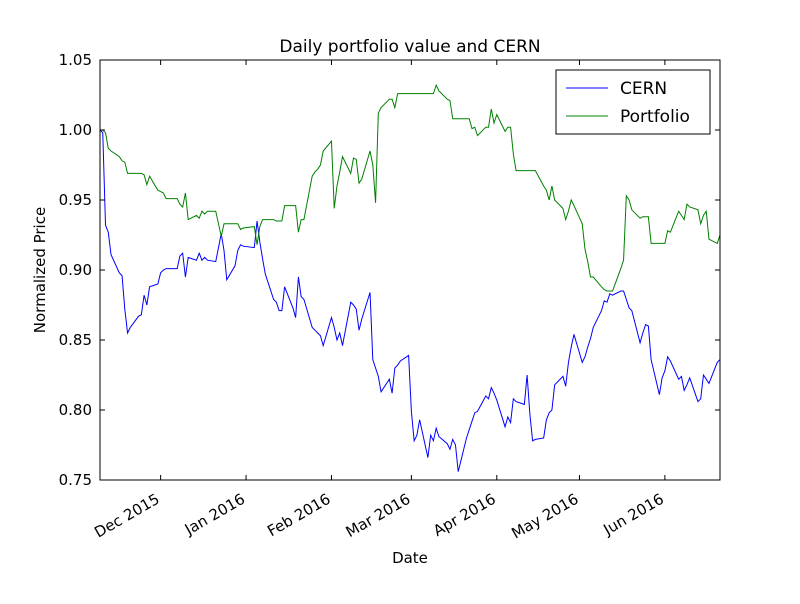 The image size is (800, 604). Describe the element at coordinates (410, 558) in the screenshot. I see `x-axis-label: Date` at that location.